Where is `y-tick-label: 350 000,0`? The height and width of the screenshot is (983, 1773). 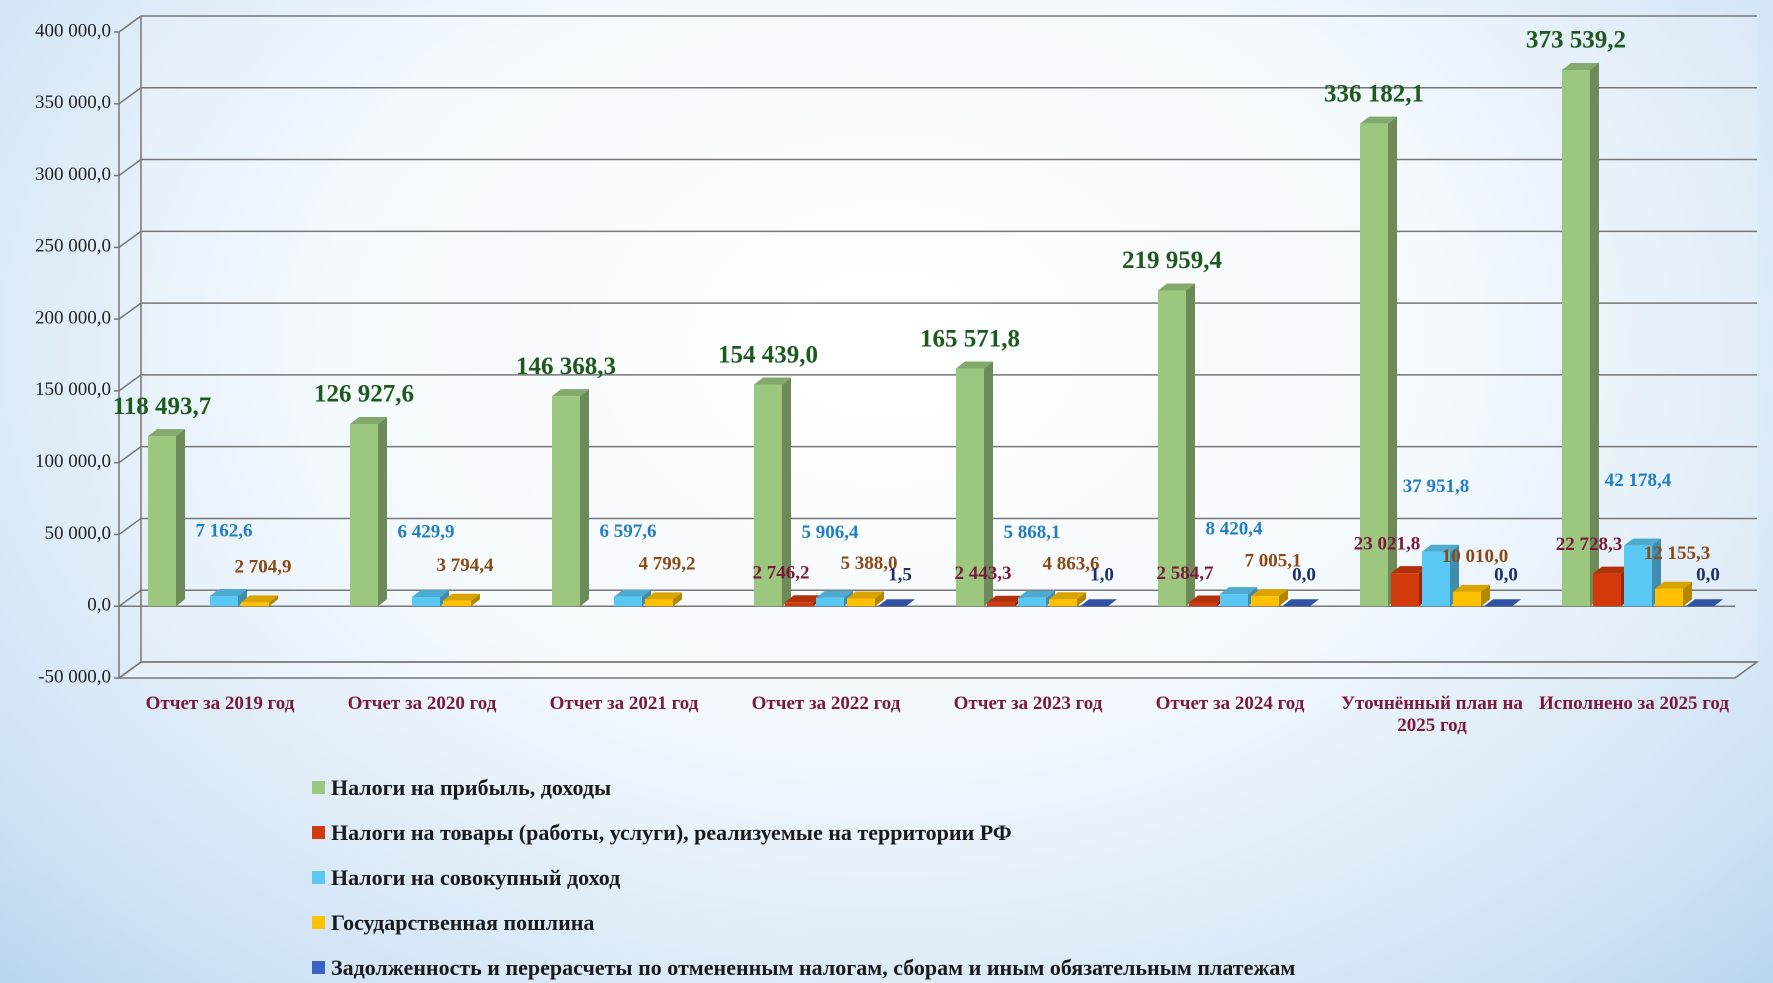 y-tick-label: 350 000,0 is located at coordinates (73, 102).